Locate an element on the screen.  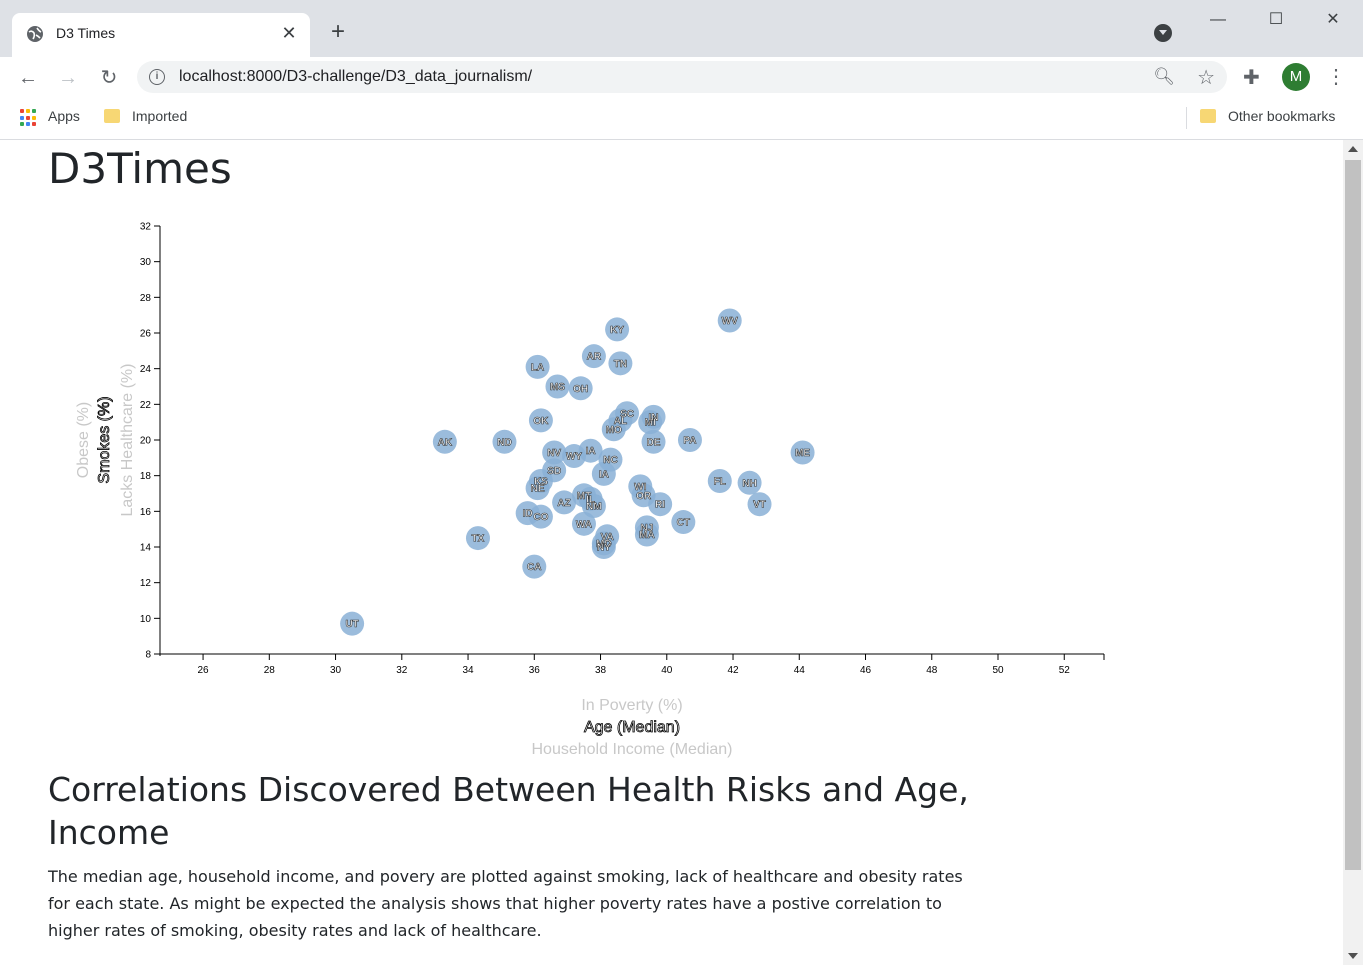
state-abbr-label: ND is located at coordinates (504, 442).